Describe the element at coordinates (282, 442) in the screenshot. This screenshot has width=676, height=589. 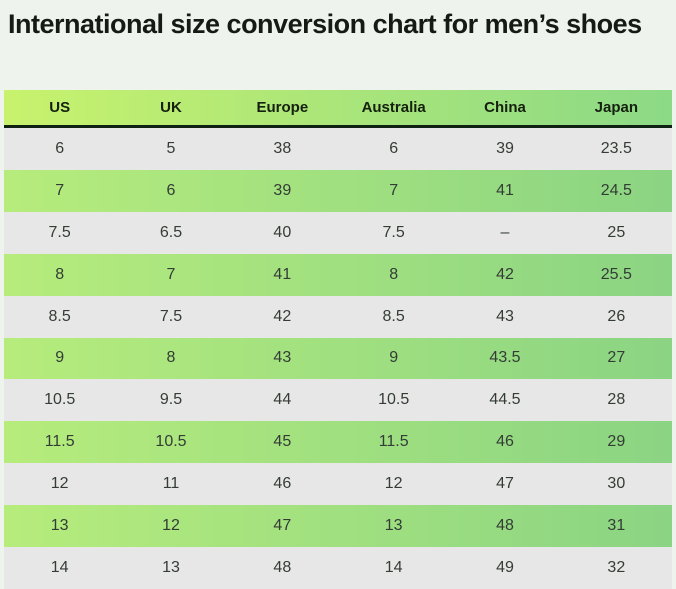
I see `size-cell: 45` at that location.